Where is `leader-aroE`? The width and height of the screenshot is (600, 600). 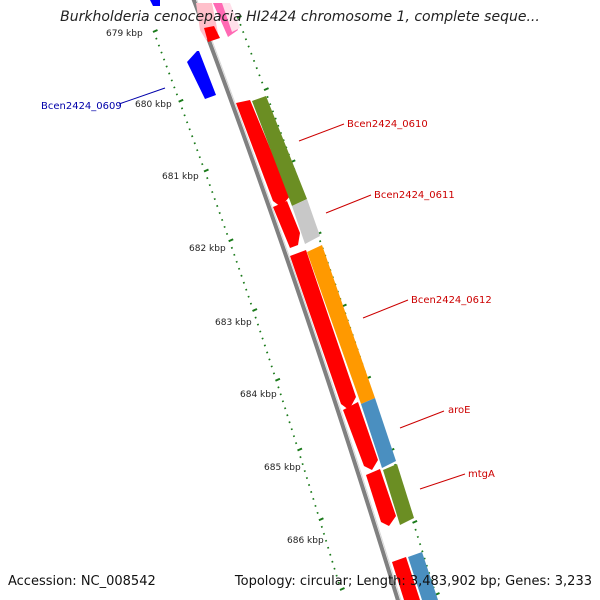 leader-aroE is located at coordinates (422, 419).